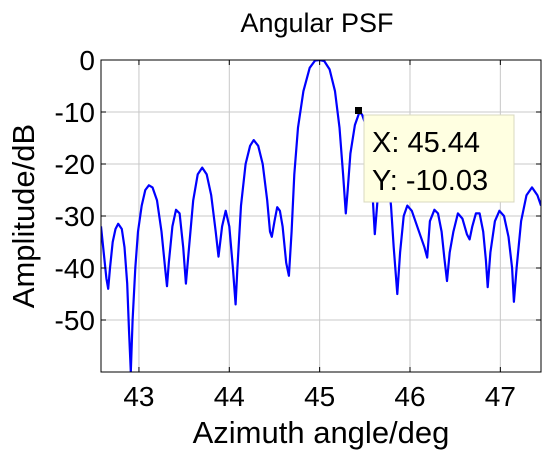 The image size is (550, 461). Describe the element at coordinates (229, 396) in the screenshot. I see `x-tick-label: 44` at that location.